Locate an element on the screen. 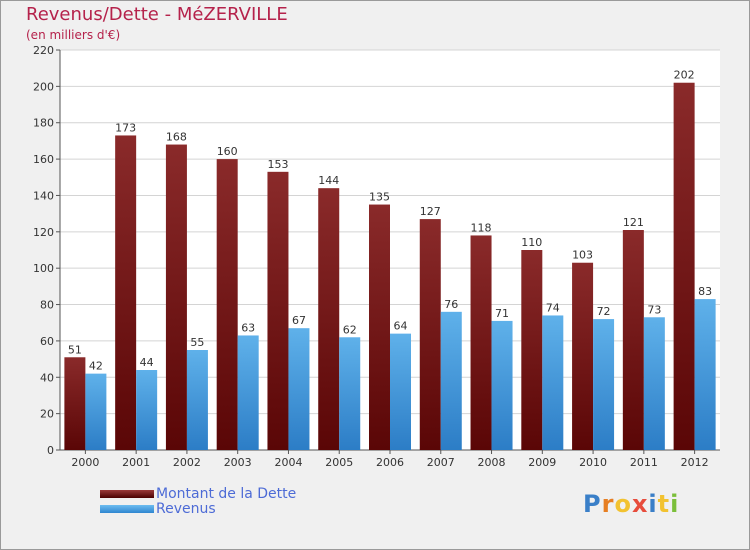 The height and width of the screenshot is (550, 750). y-tick-label: 100 is located at coordinates (43, 268).